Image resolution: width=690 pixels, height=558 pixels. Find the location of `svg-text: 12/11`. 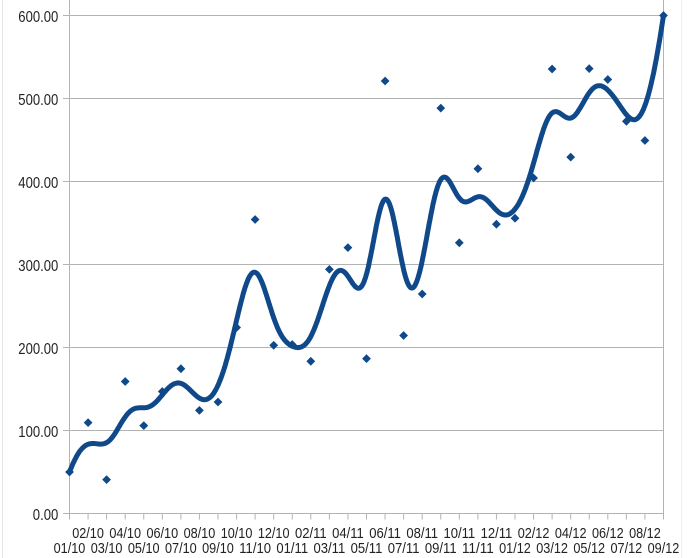

svg-text: 12/11 is located at coordinates (497, 534).